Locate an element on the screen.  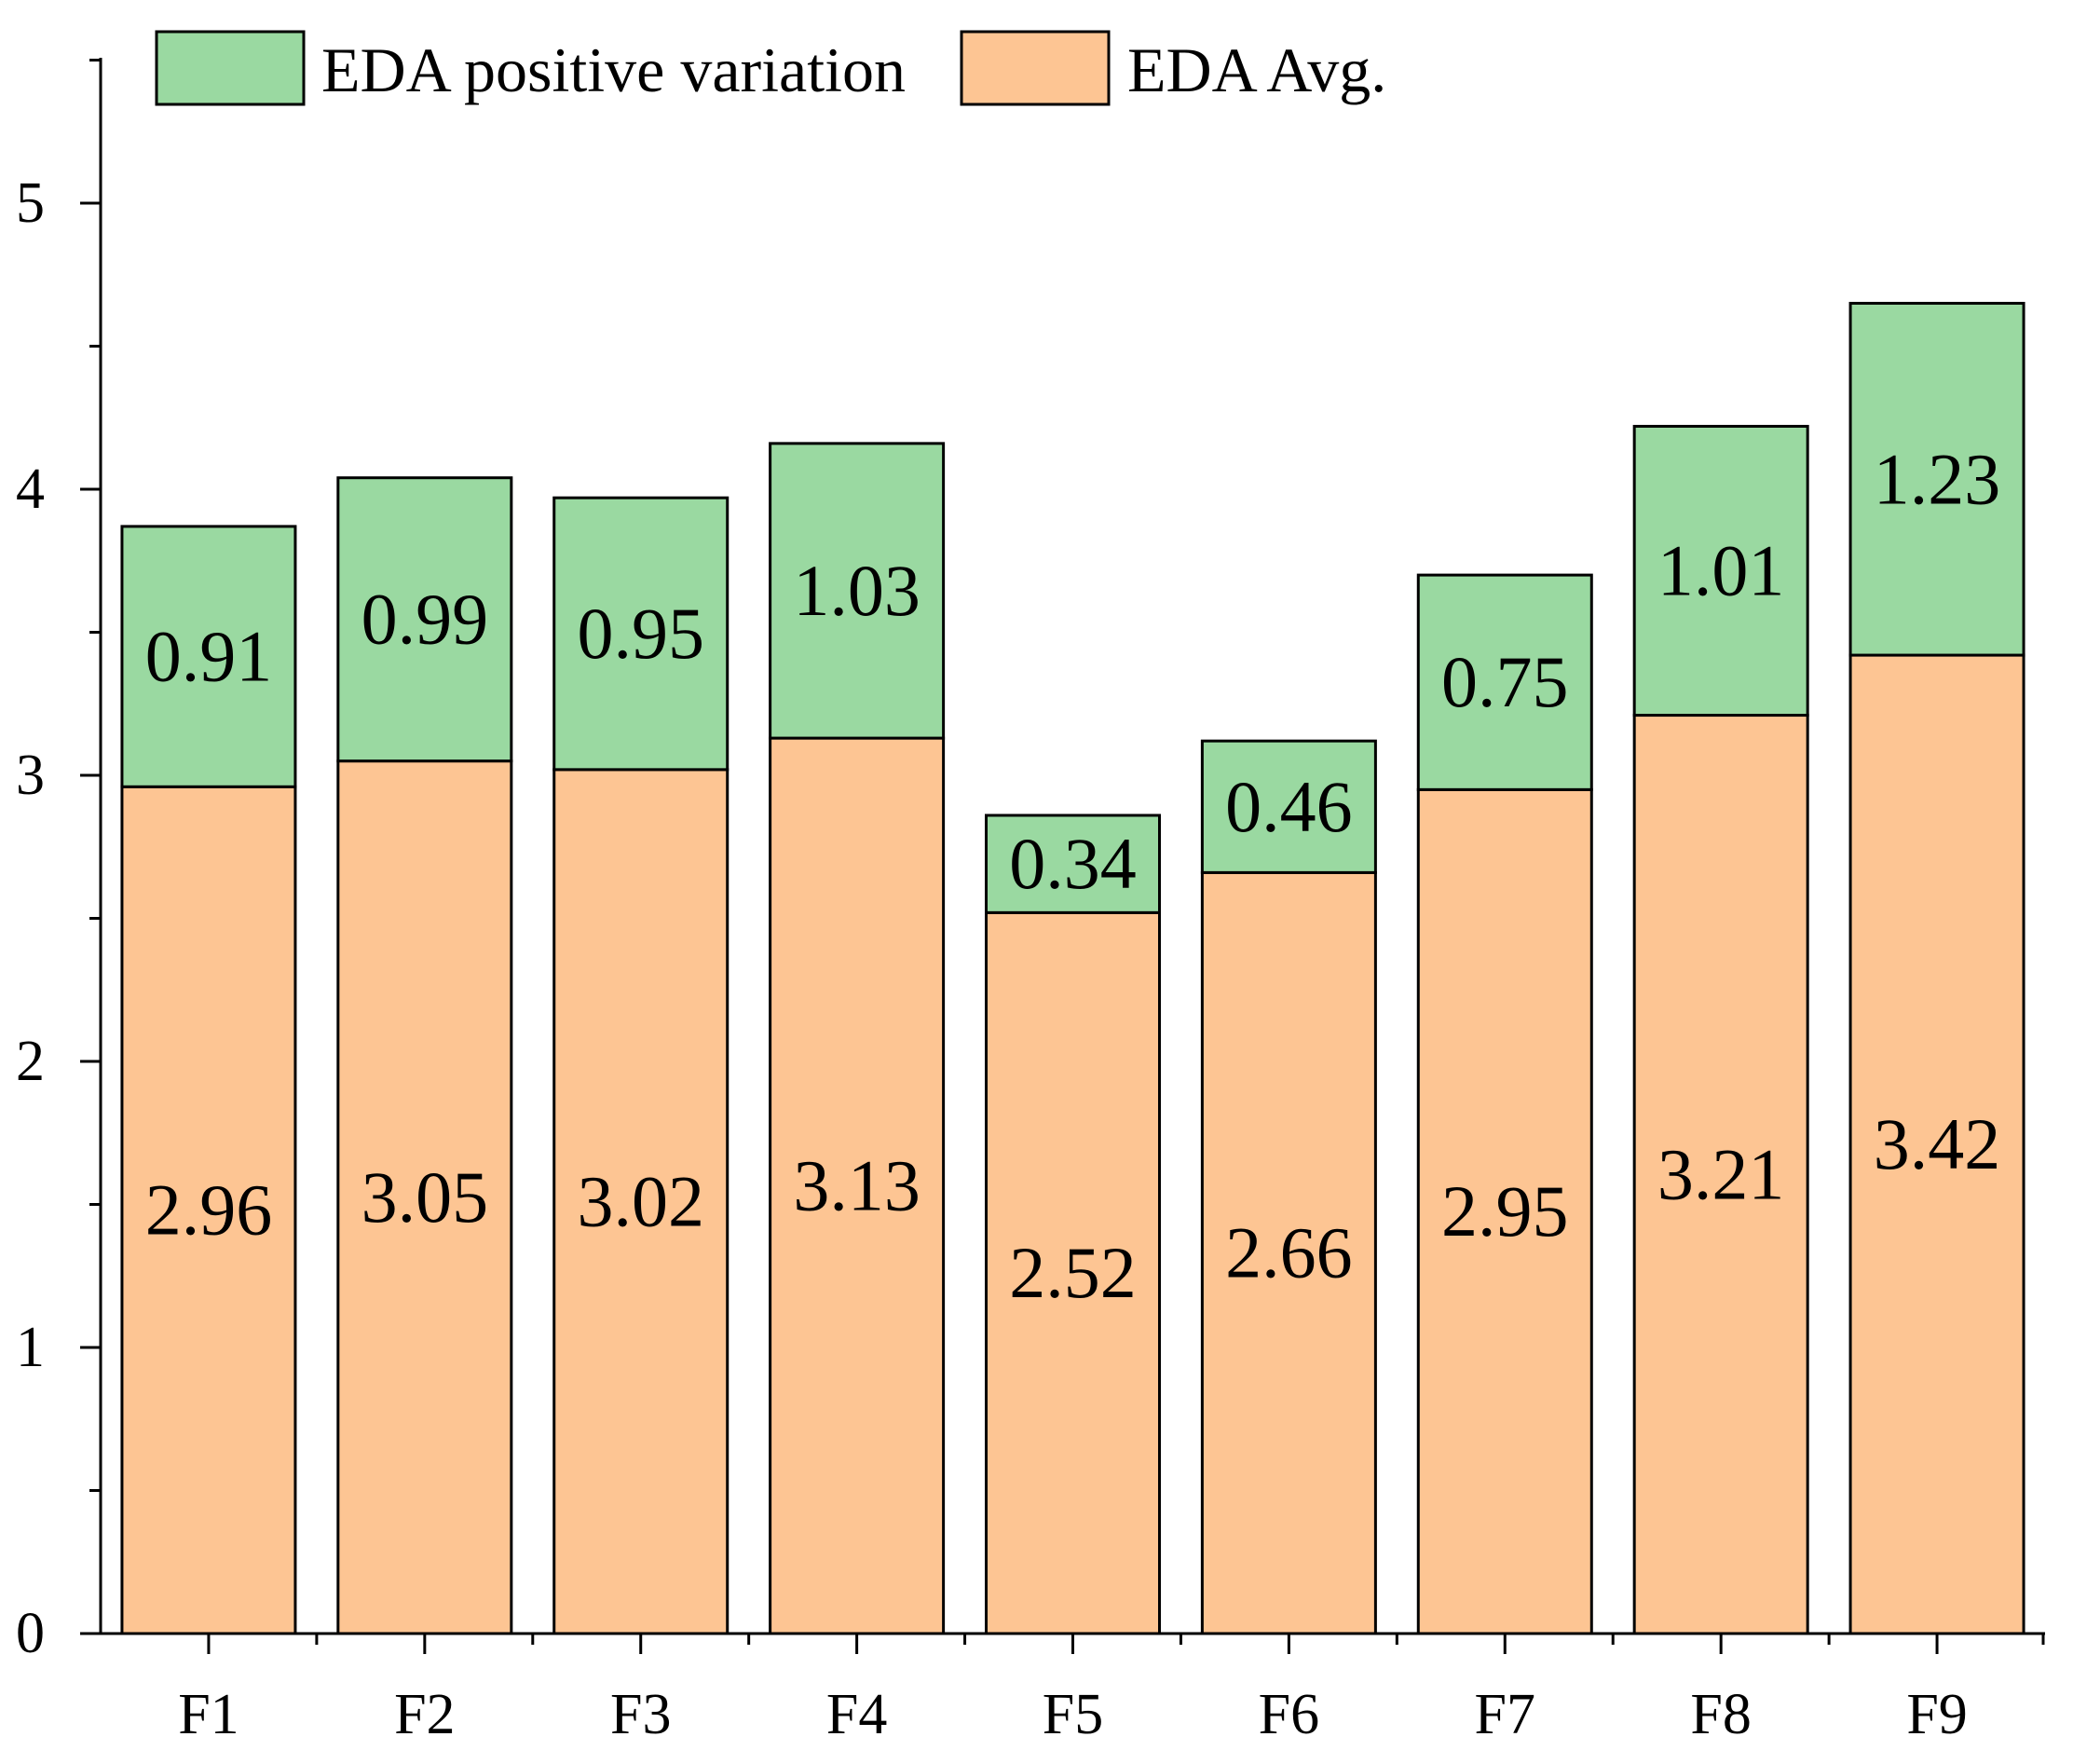
legend-item-eda-positive-variation: EDA positive variation is located at coordinates (530, 68).